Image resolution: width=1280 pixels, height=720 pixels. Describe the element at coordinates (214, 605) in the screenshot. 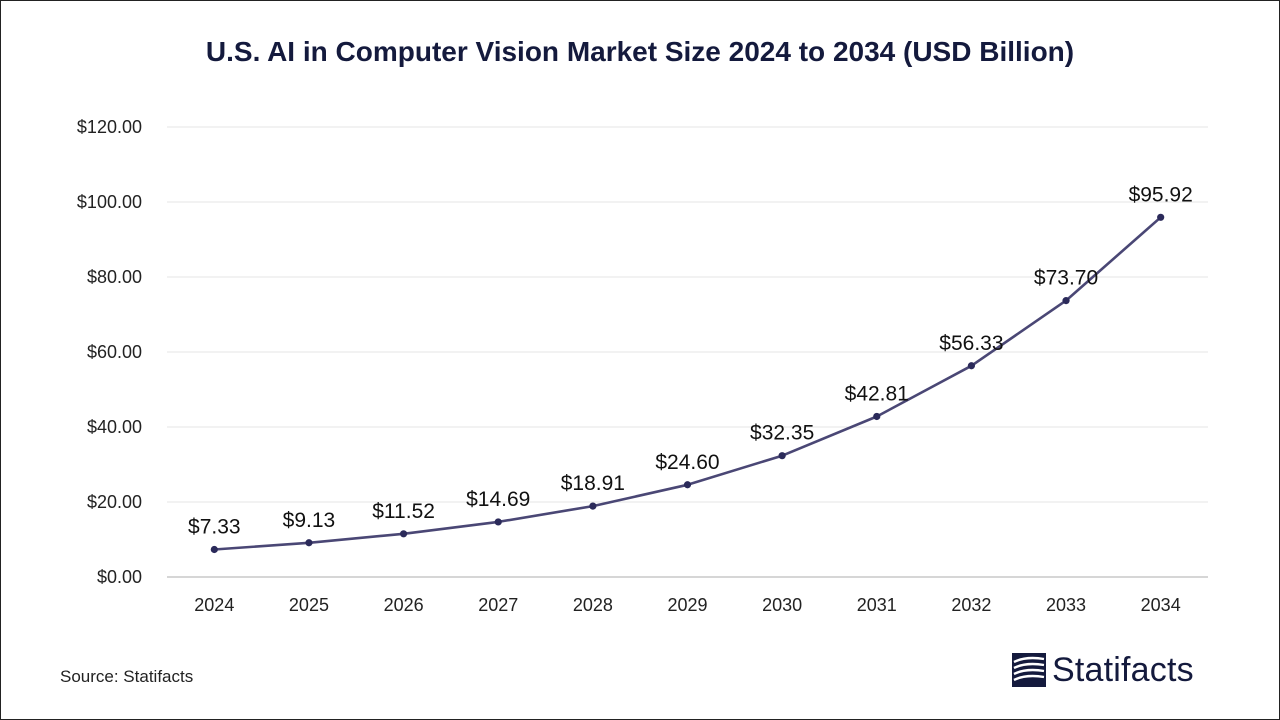

I see `x-tick-label: 2024` at that location.